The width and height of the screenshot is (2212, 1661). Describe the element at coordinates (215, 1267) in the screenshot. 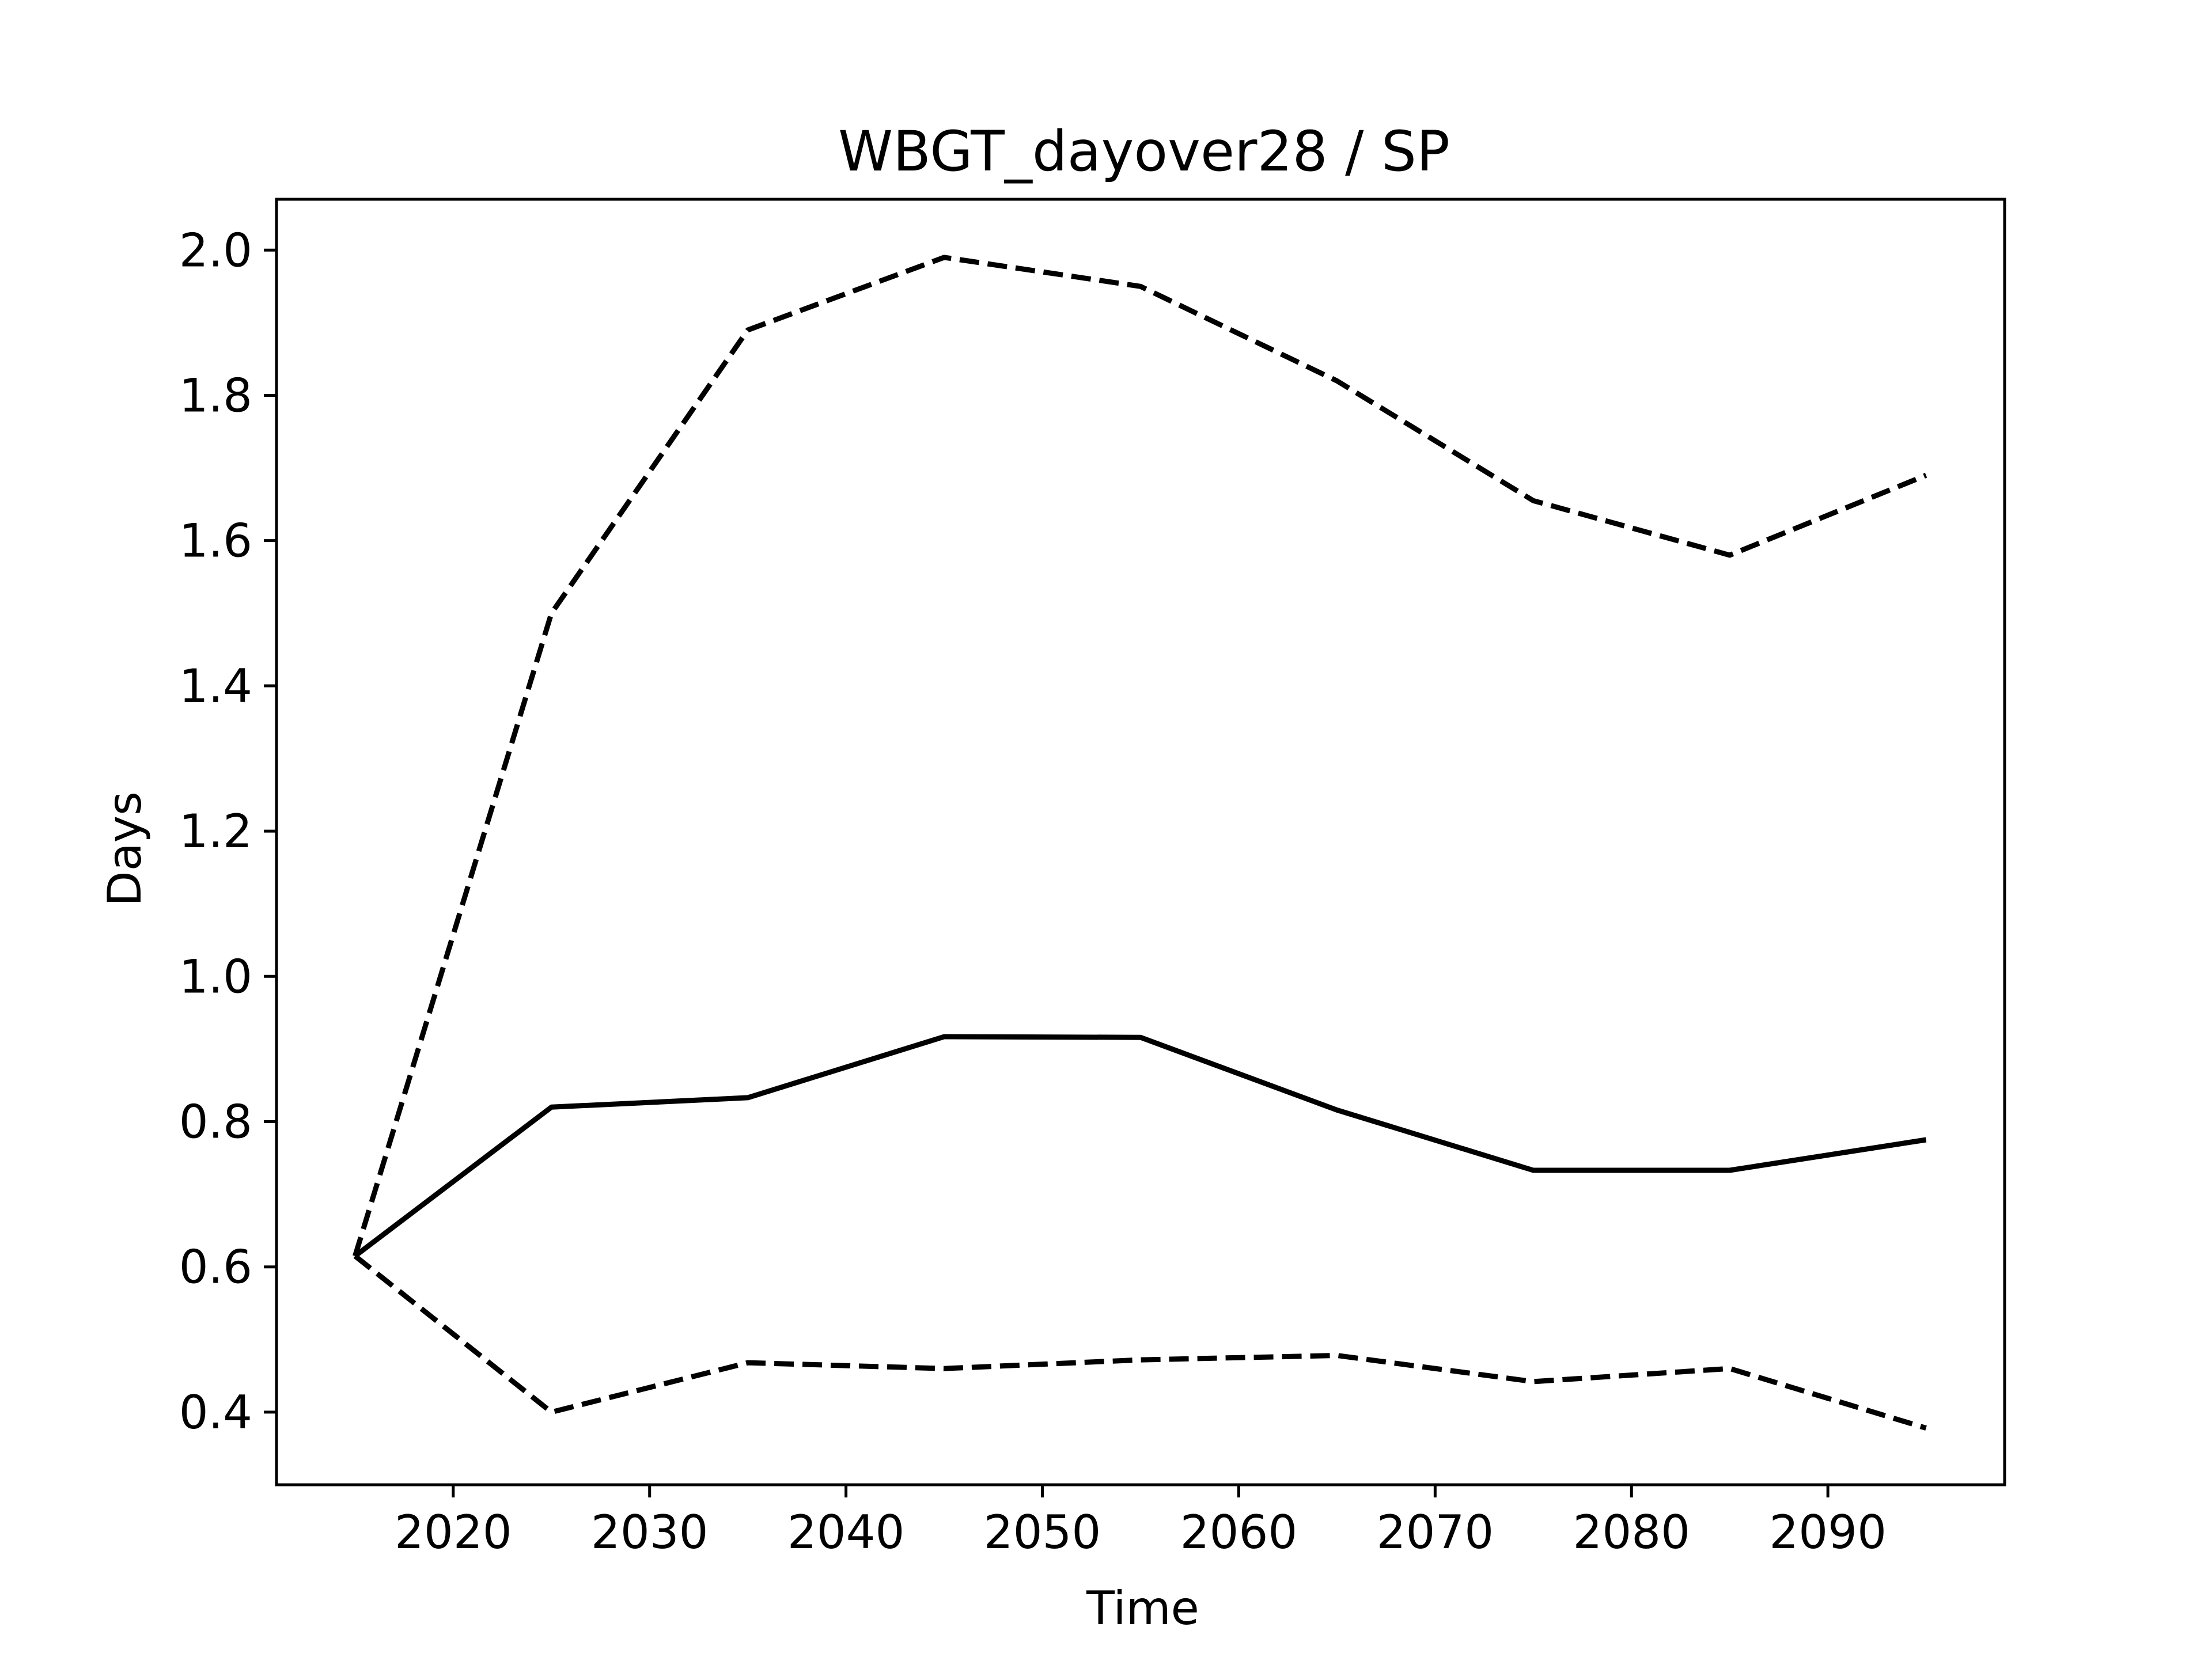

I see `y-tick-label: 0.6` at that location.